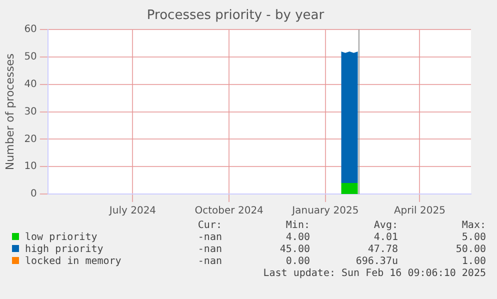 The width and height of the screenshot is (497, 299). What do you see at coordinates (325, 211) in the screenshot?
I see `x-tick-label: January 2025` at bounding box center [325, 211].